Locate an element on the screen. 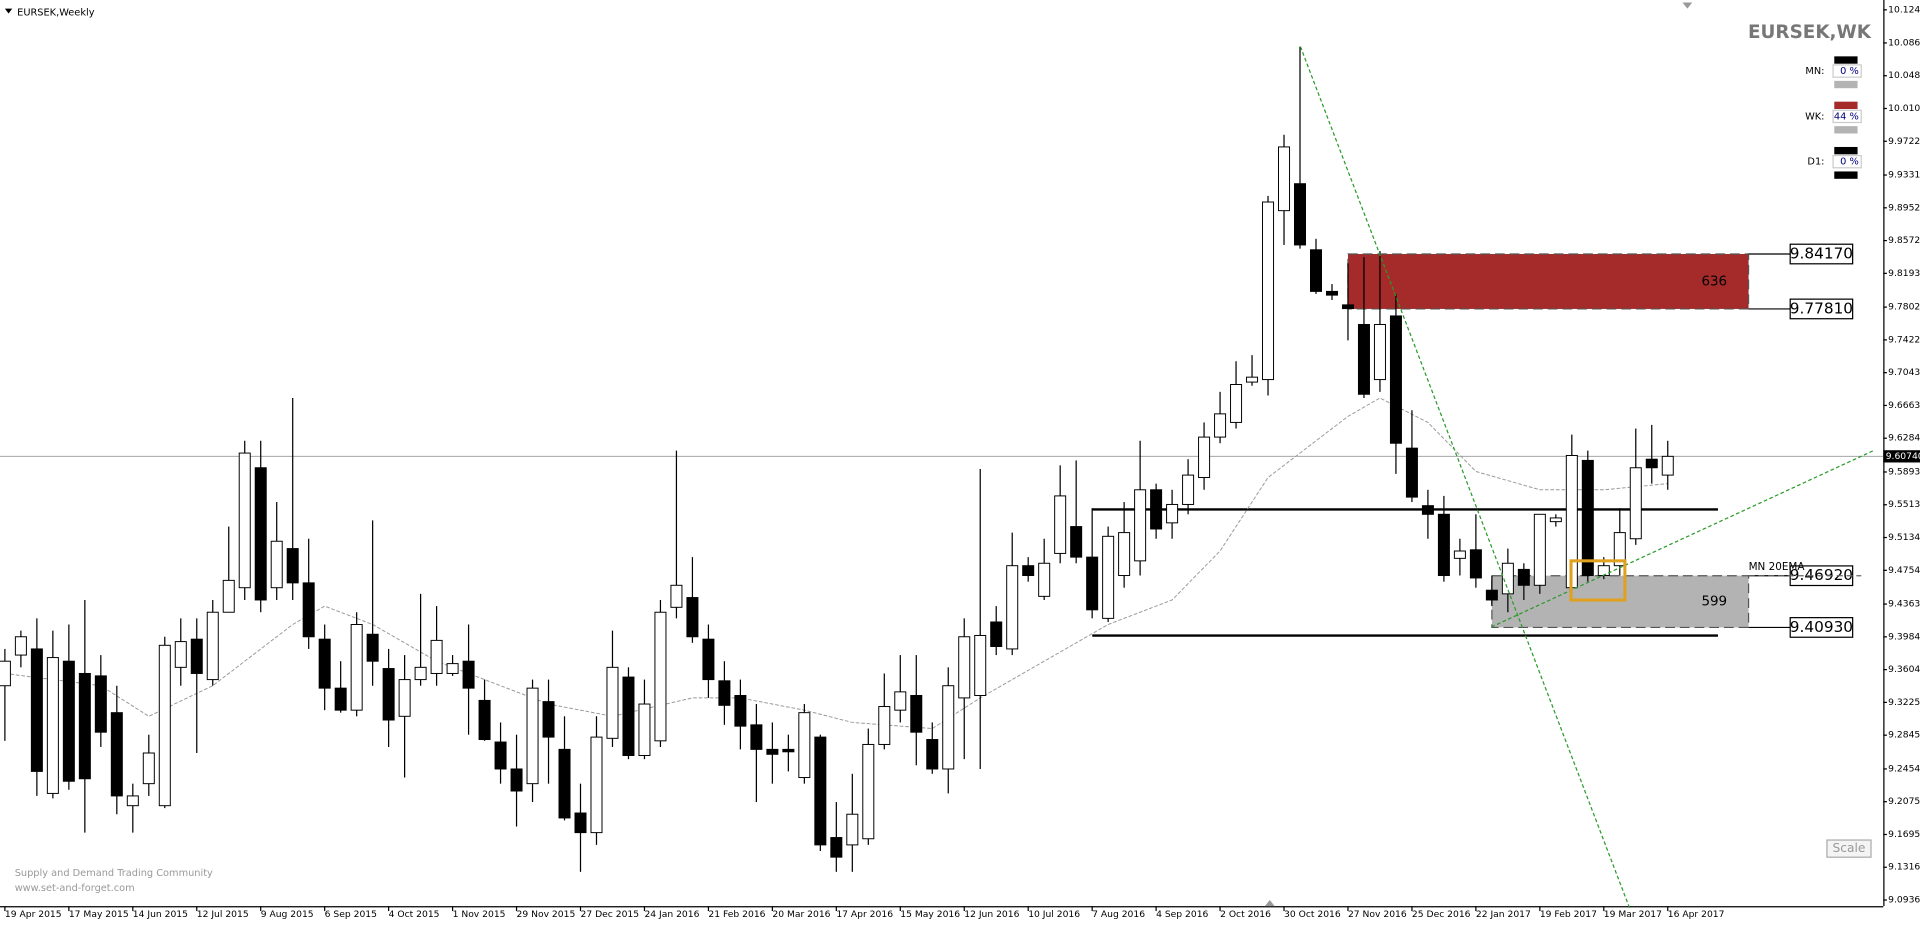 This screenshot has height=927, width=1920. zone is located at coordinates (1548, 281).